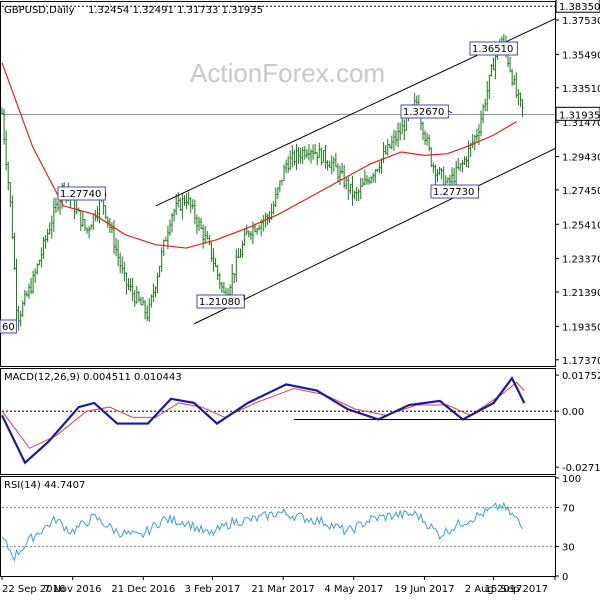 This screenshot has height=600, width=600. I want to click on price-ytick-label: 1.31470, so click(581, 123).